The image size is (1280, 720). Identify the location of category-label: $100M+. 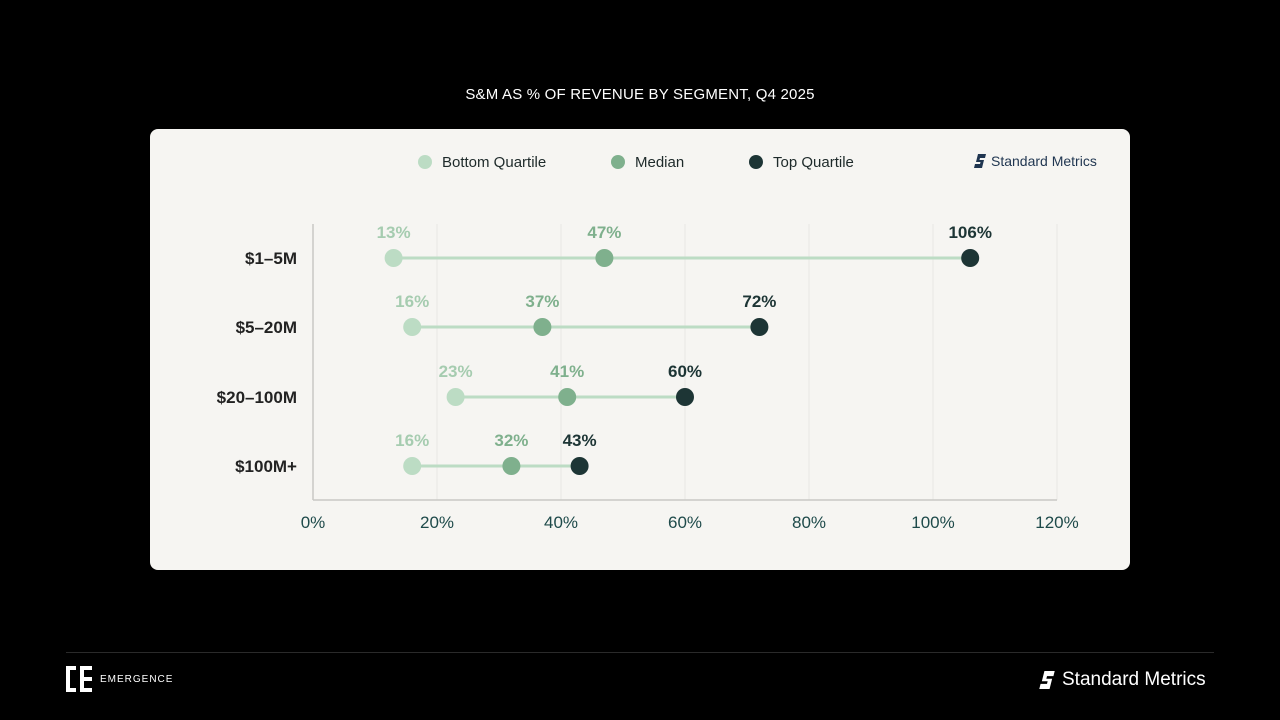
(266, 466).